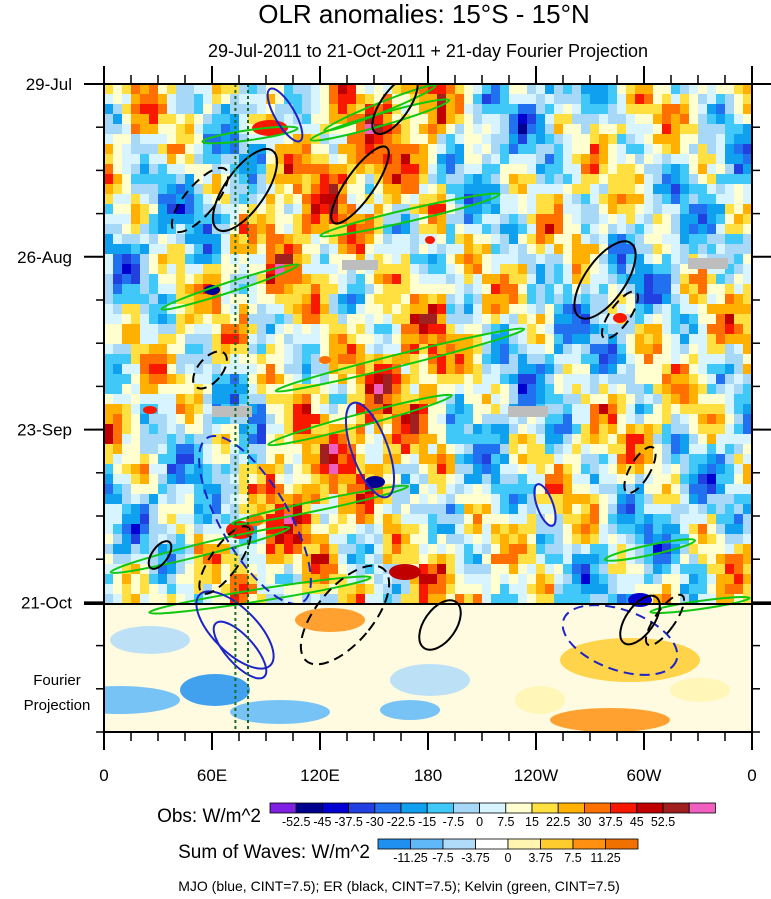 The width and height of the screenshot is (771, 899). What do you see at coordinates (410, 215) in the screenshot?
I see `kelvin-contour` at bounding box center [410, 215].